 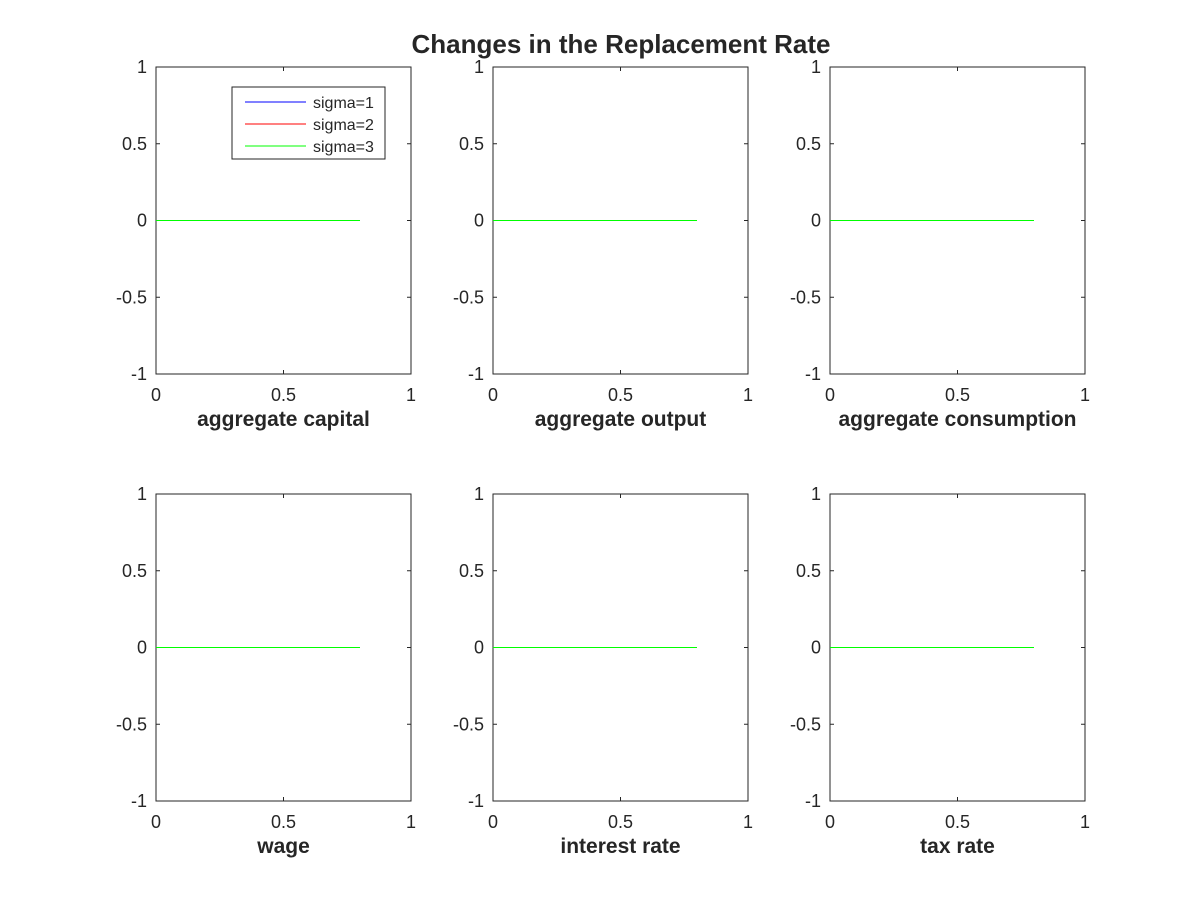 What do you see at coordinates (621, 419) in the screenshot?
I see `x-axis-label: aggregate output` at bounding box center [621, 419].